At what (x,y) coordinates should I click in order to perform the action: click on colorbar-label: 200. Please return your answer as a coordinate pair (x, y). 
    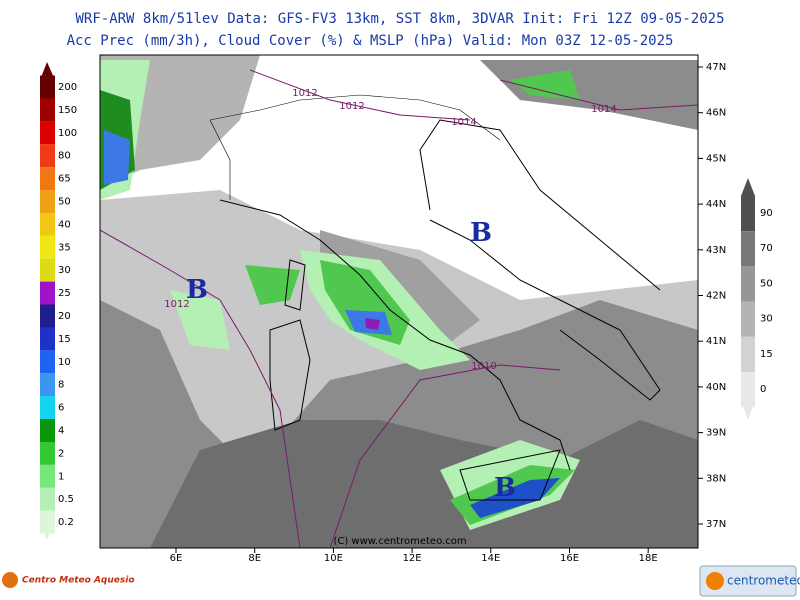
    Looking at the image, I should click on (67, 87).